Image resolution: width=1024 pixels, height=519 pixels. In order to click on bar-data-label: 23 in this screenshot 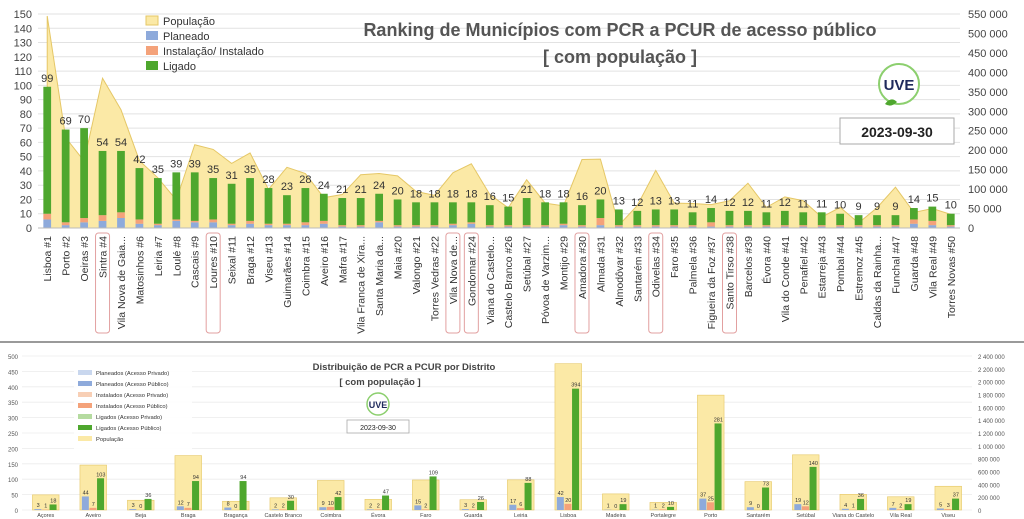, I will do `click(287, 187)`.